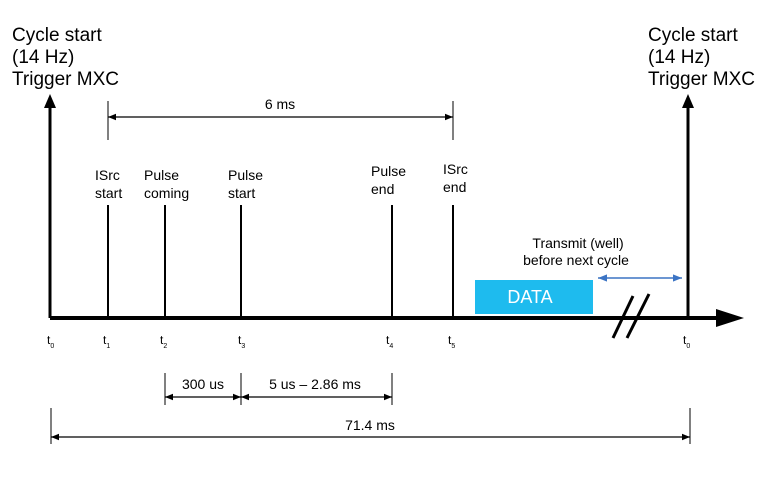 This screenshot has height=482, width=770. Describe the element at coordinates (389, 341) in the screenshot. I see `tick-t4: t4` at that location.